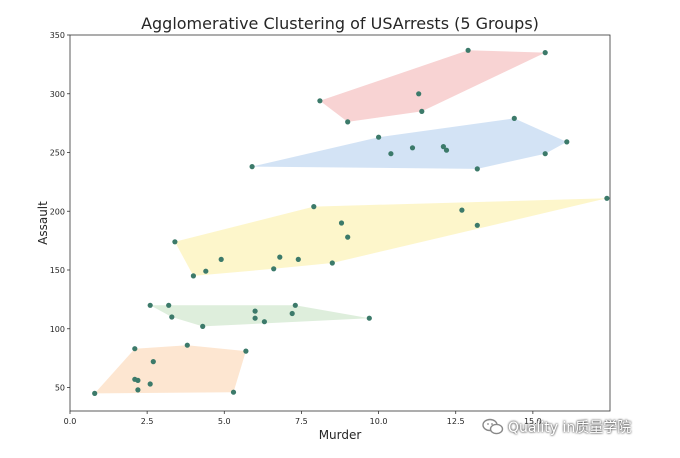 This screenshot has width=680, height=458. I want to click on cluster-3-hull, so click(390, 237).